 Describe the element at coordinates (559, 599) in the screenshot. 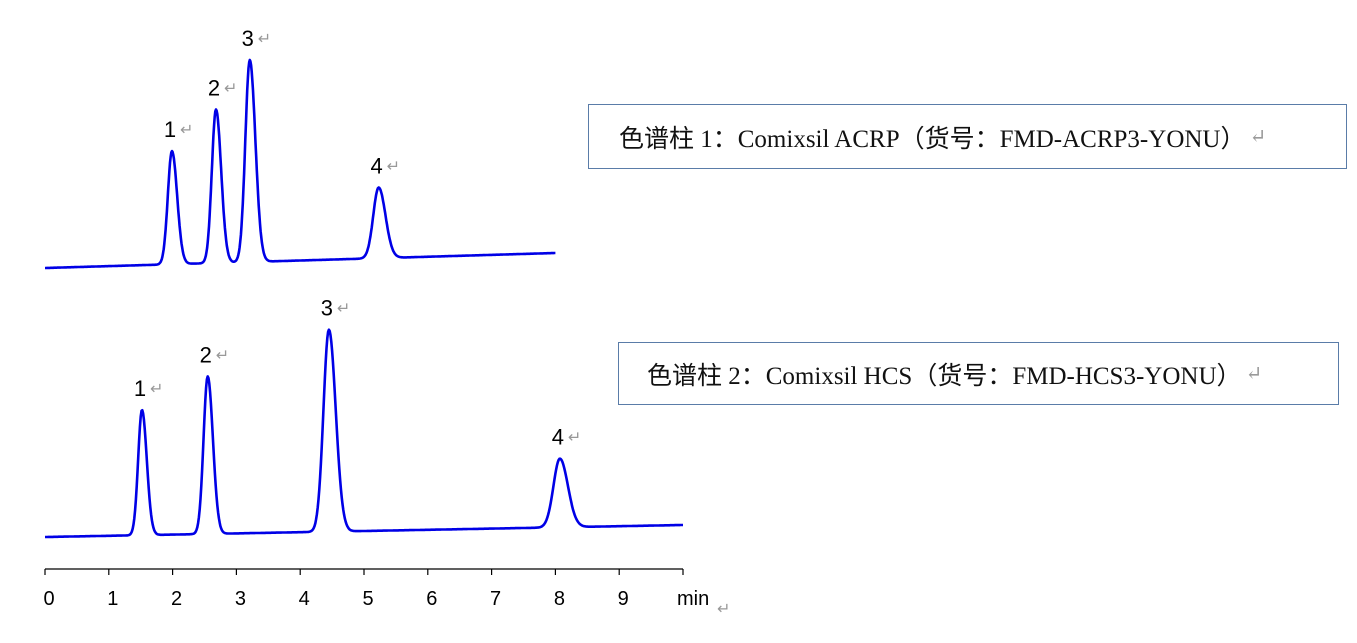

I see `x-tick-label-8: 8` at that location.